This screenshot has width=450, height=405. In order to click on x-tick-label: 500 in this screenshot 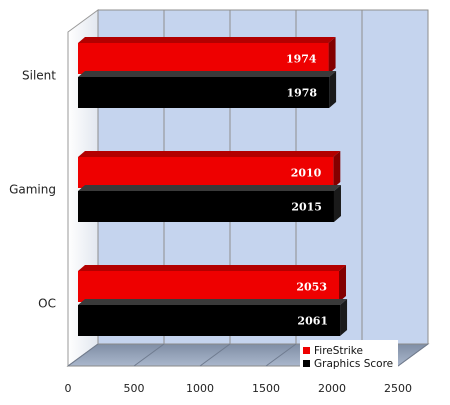, I will do `click(134, 388)`.